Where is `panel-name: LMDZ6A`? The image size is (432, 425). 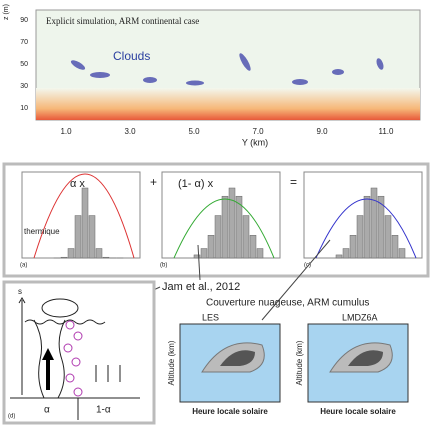
panel-name: LMDZ6A is located at coordinates (360, 317).